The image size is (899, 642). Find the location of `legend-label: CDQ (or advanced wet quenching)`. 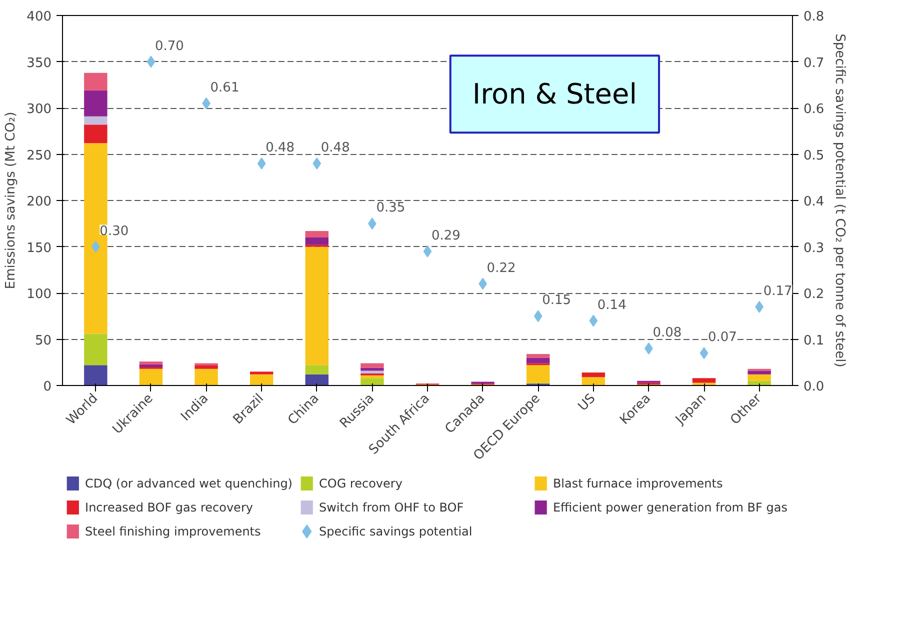

legend-label: CDQ (or advanced wet quenching) is located at coordinates (188, 483).